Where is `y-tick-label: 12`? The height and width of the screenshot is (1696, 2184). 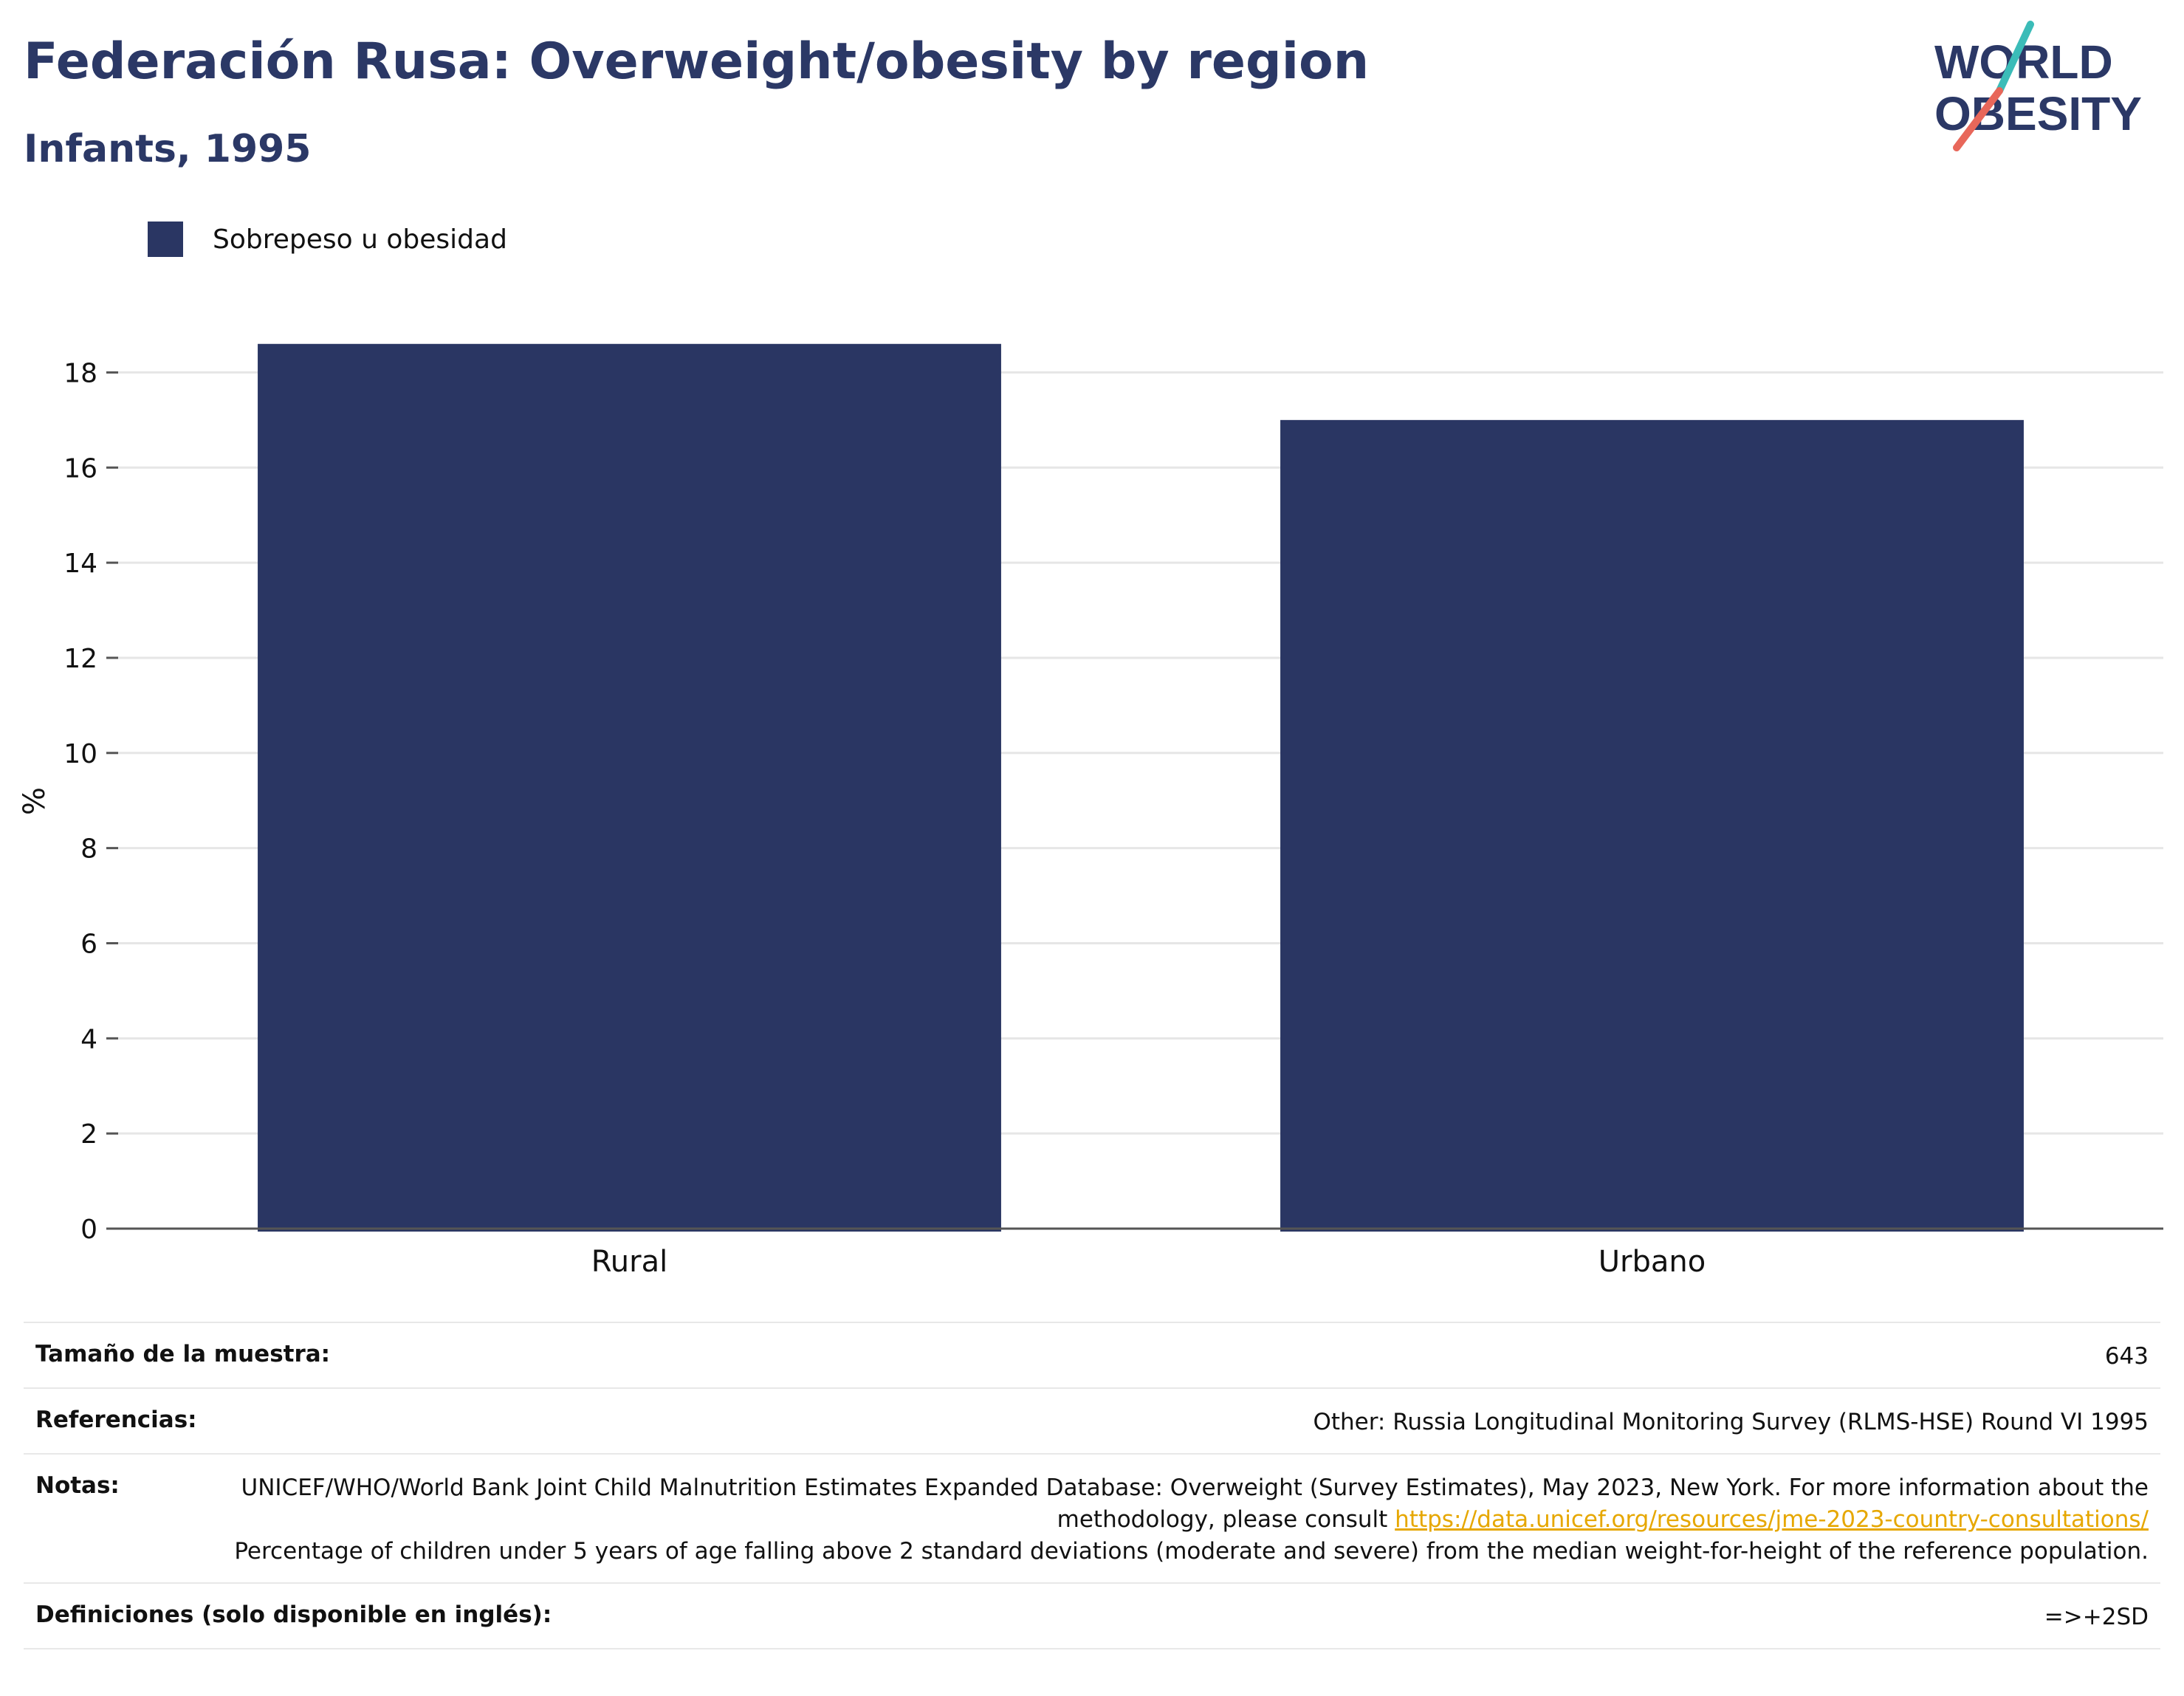 y-tick-label: 12 is located at coordinates (80, 659).